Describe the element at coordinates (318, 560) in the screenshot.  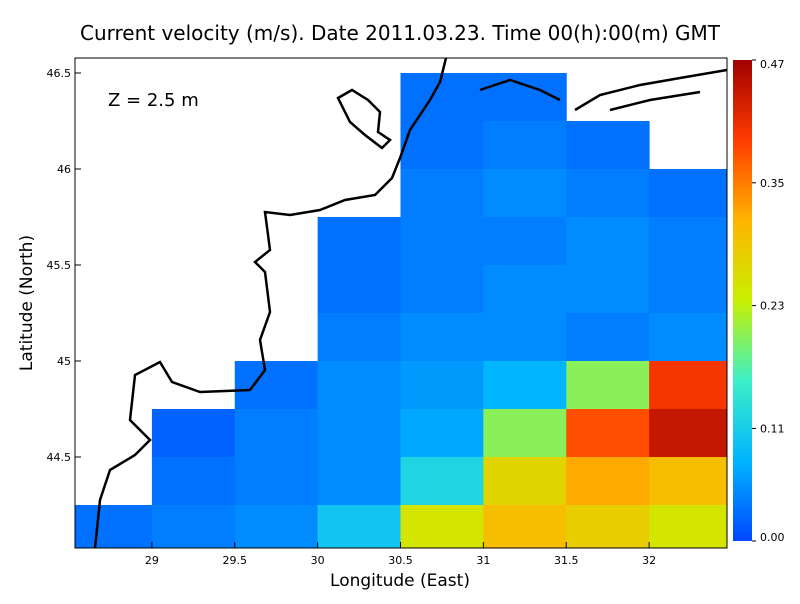
I see `x-tick-label: 30` at that location.